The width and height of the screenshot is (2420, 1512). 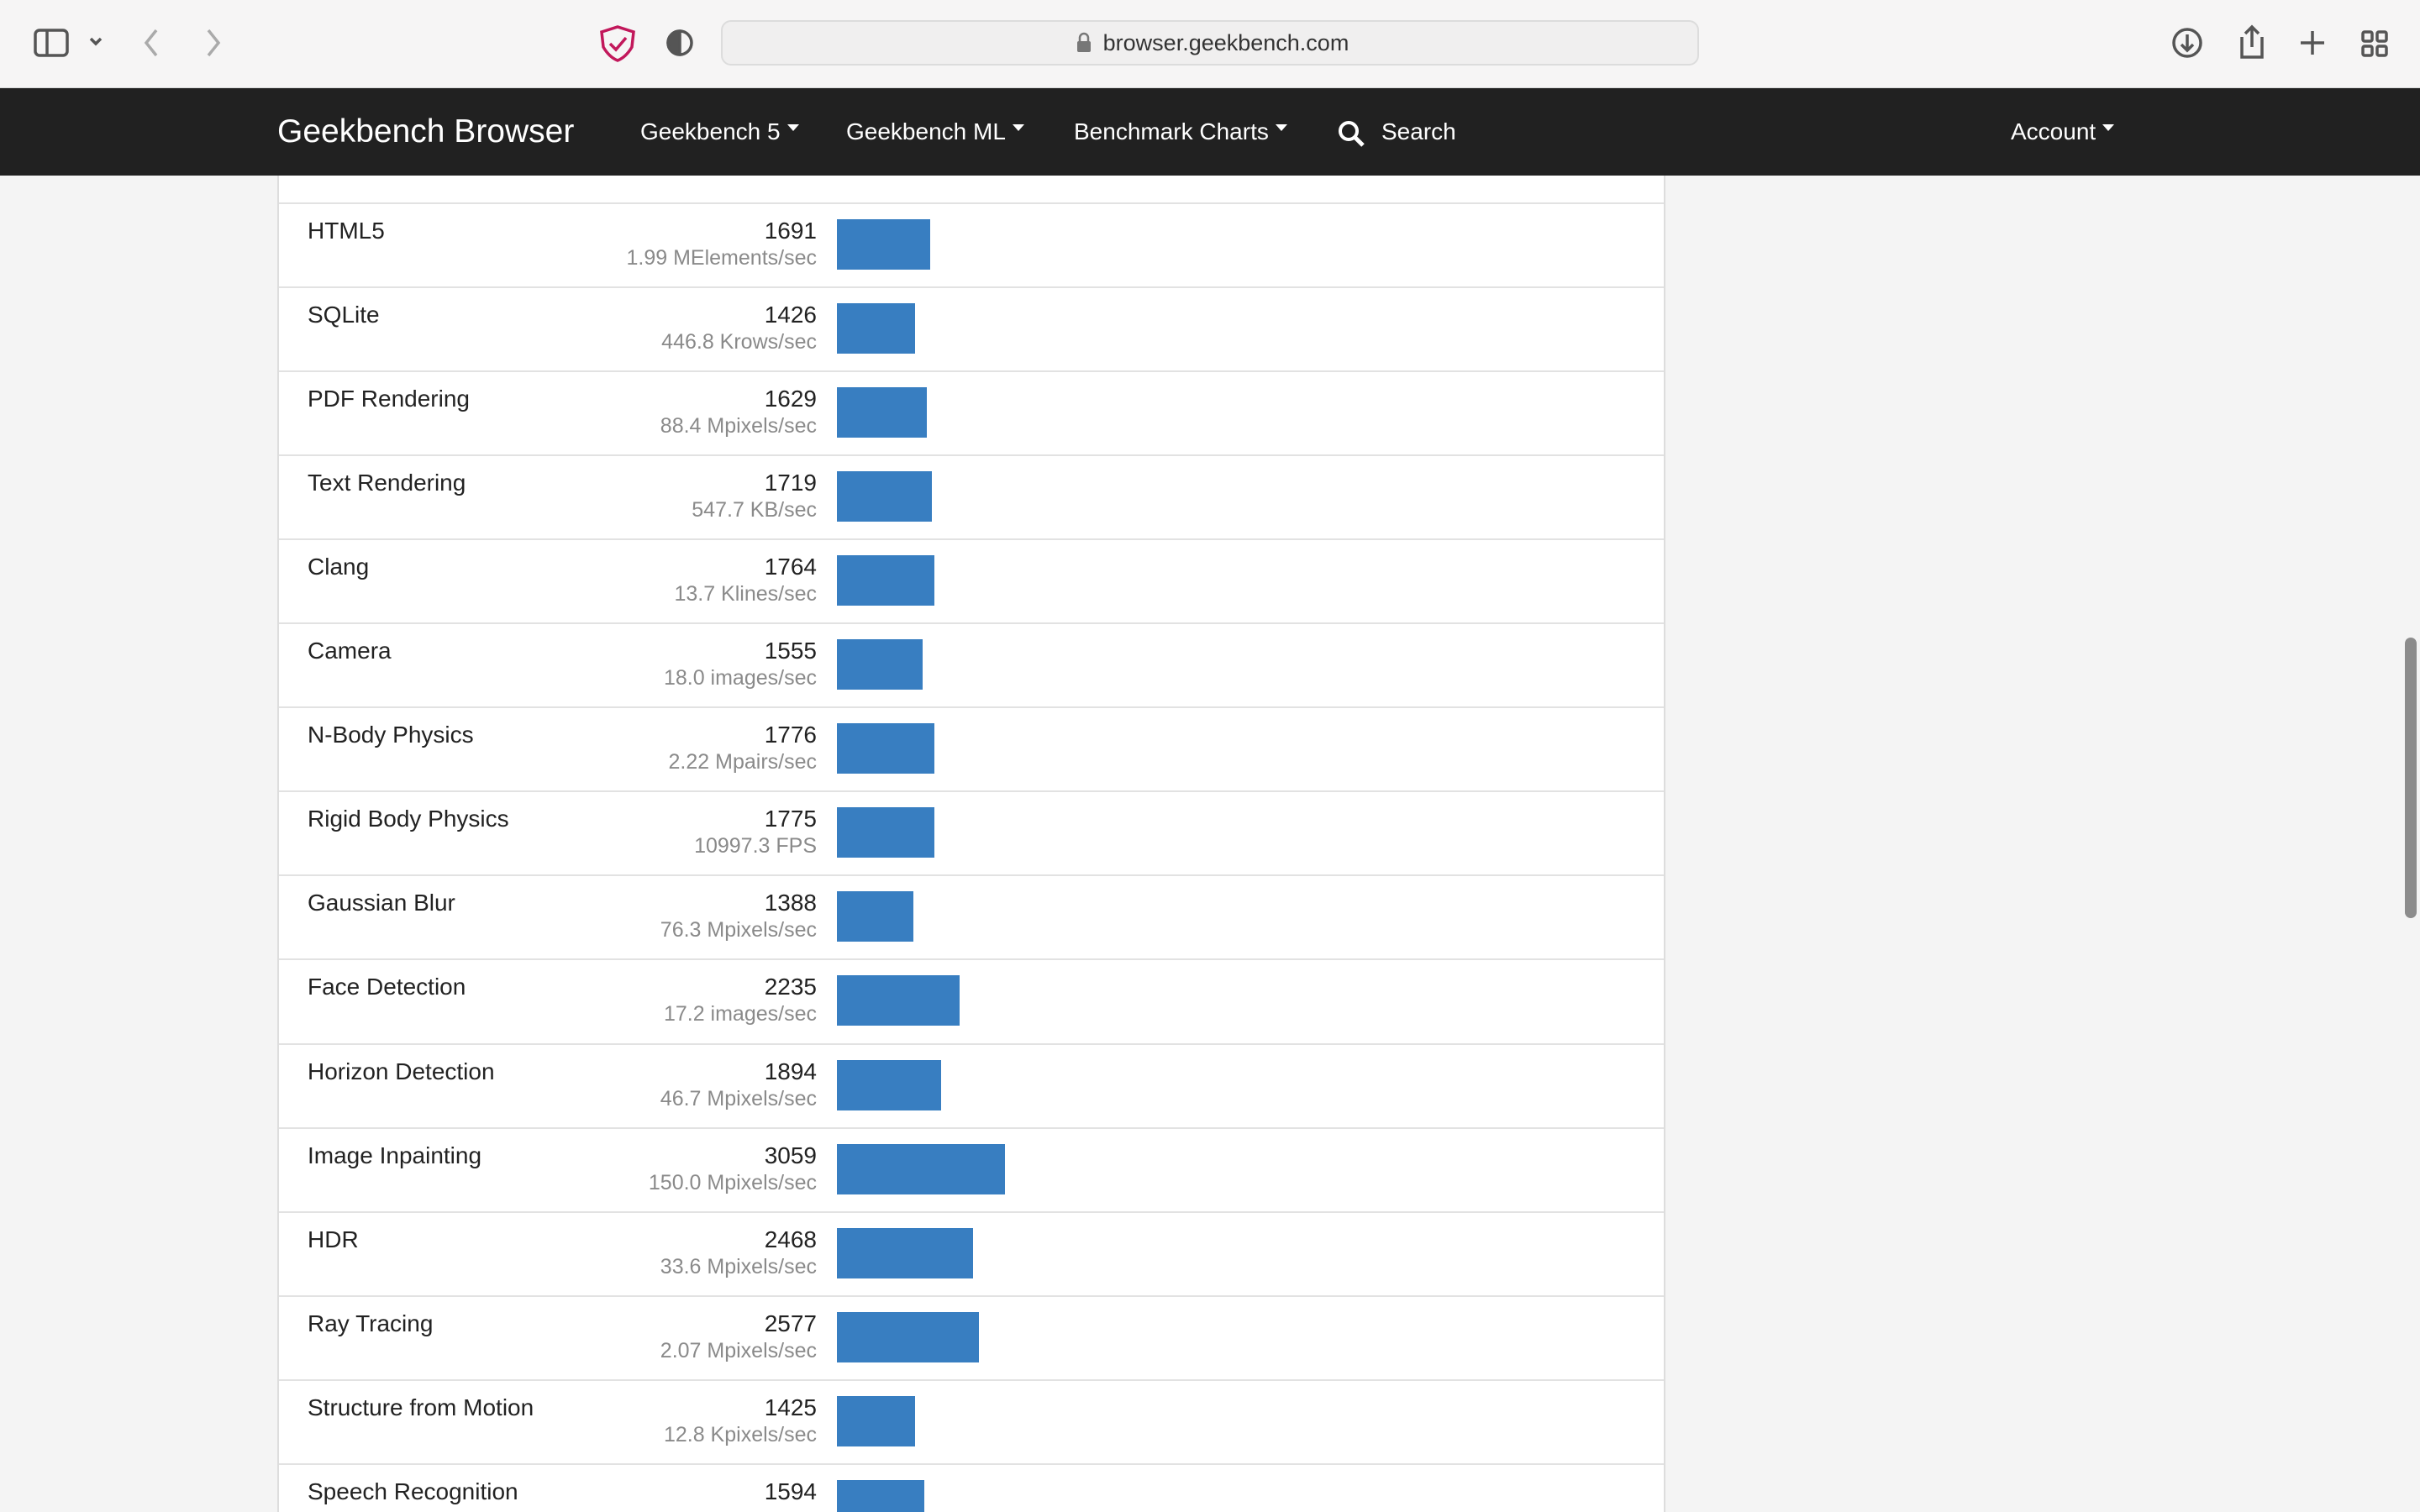 I want to click on benchmark-name: Camera, so click(x=350, y=651).